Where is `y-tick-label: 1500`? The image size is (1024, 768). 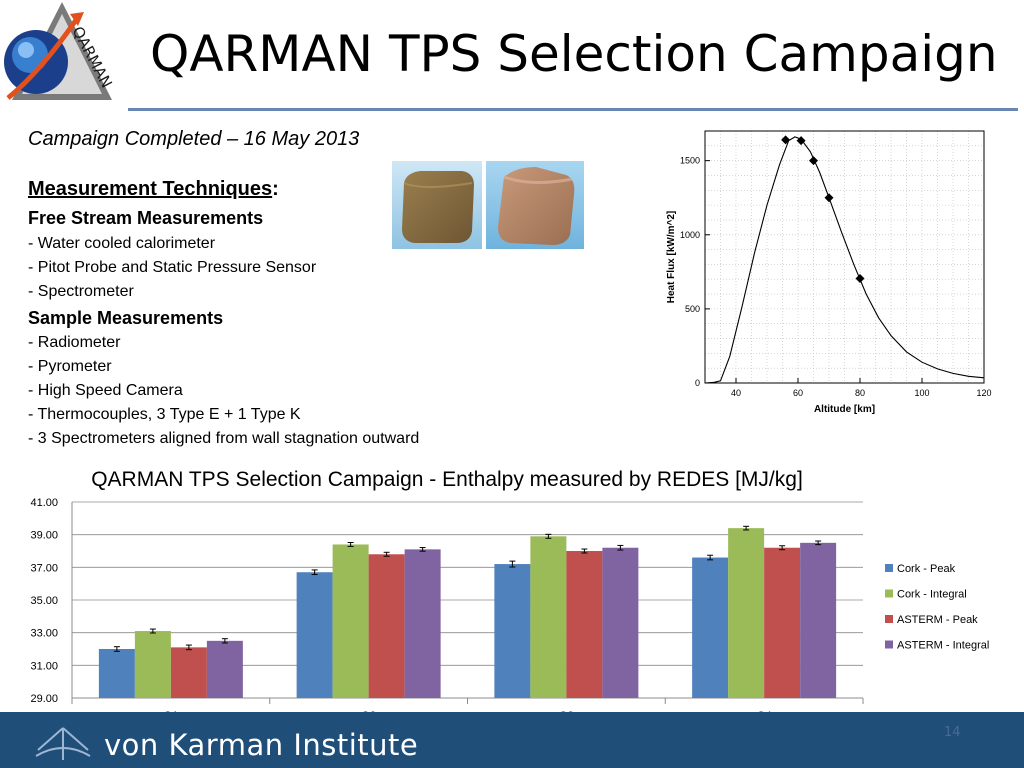 y-tick-label: 1500 is located at coordinates (690, 161).